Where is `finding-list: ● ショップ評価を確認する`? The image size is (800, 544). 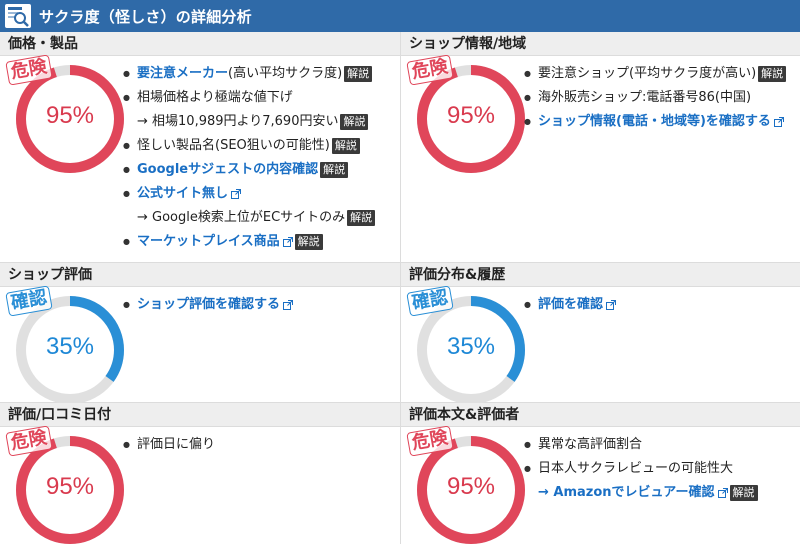
finding-list: ● ショップ評価を確認する is located at coordinates (208, 305).